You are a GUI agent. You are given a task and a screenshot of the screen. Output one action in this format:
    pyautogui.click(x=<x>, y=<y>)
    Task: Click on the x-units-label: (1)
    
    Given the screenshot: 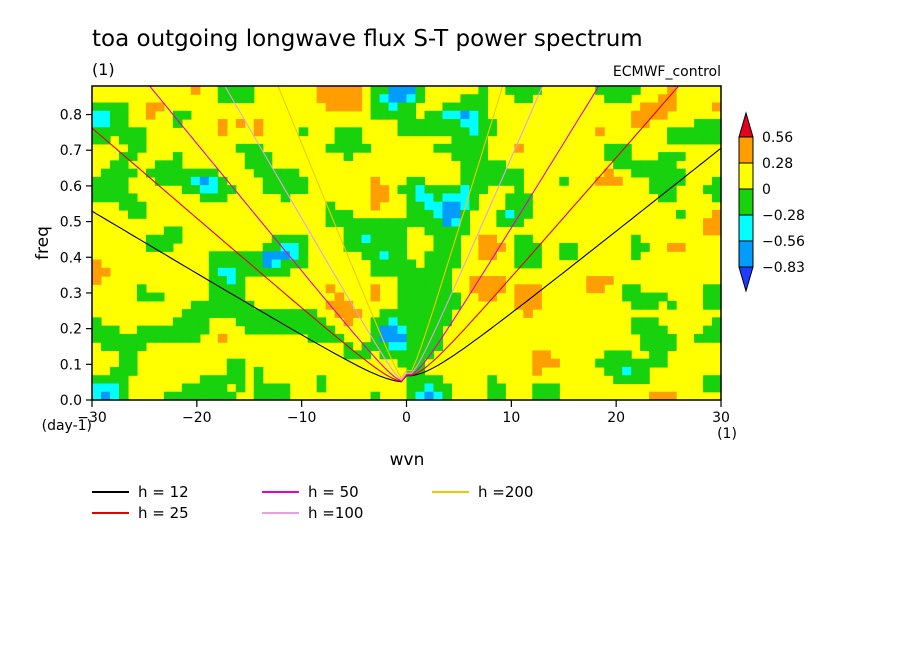 What is the action you would take?
    pyautogui.click(x=727, y=434)
    